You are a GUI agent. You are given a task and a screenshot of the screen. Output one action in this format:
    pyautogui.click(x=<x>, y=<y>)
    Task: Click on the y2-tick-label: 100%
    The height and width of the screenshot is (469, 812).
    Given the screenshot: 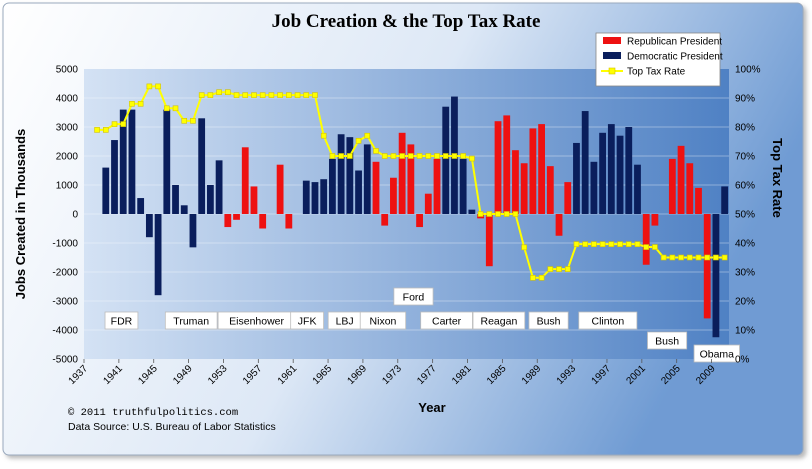 What is the action you would take?
    pyautogui.click(x=748, y=70)
    